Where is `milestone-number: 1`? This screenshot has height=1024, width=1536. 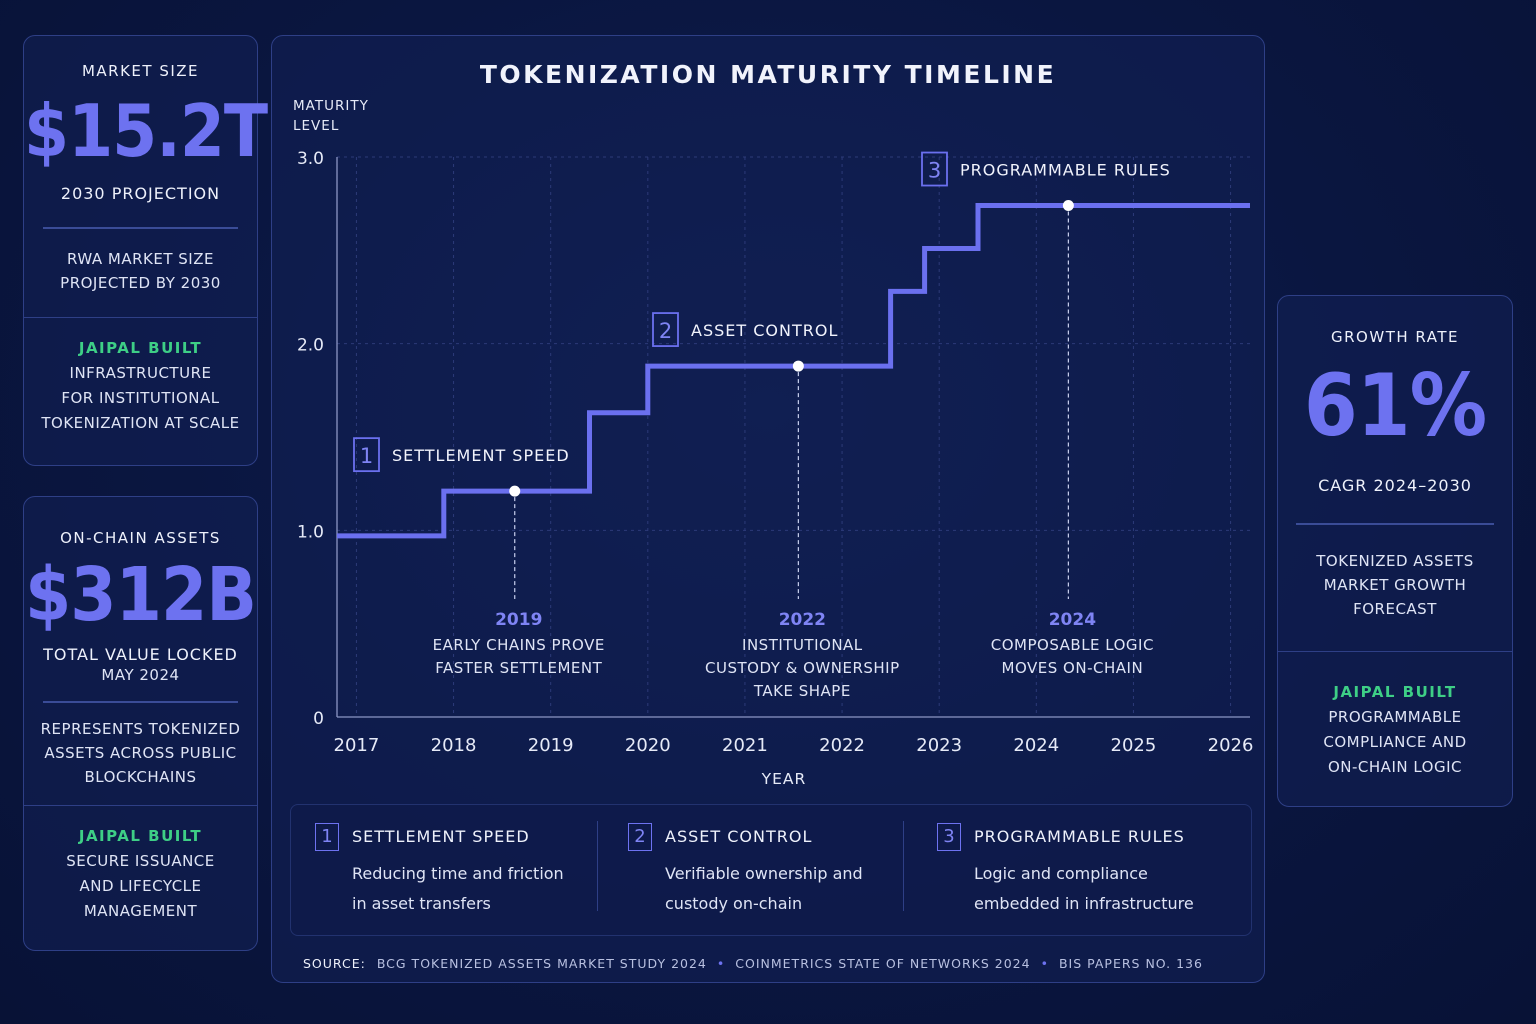 milestone-number: 1 is located at coordinates (366, 456).